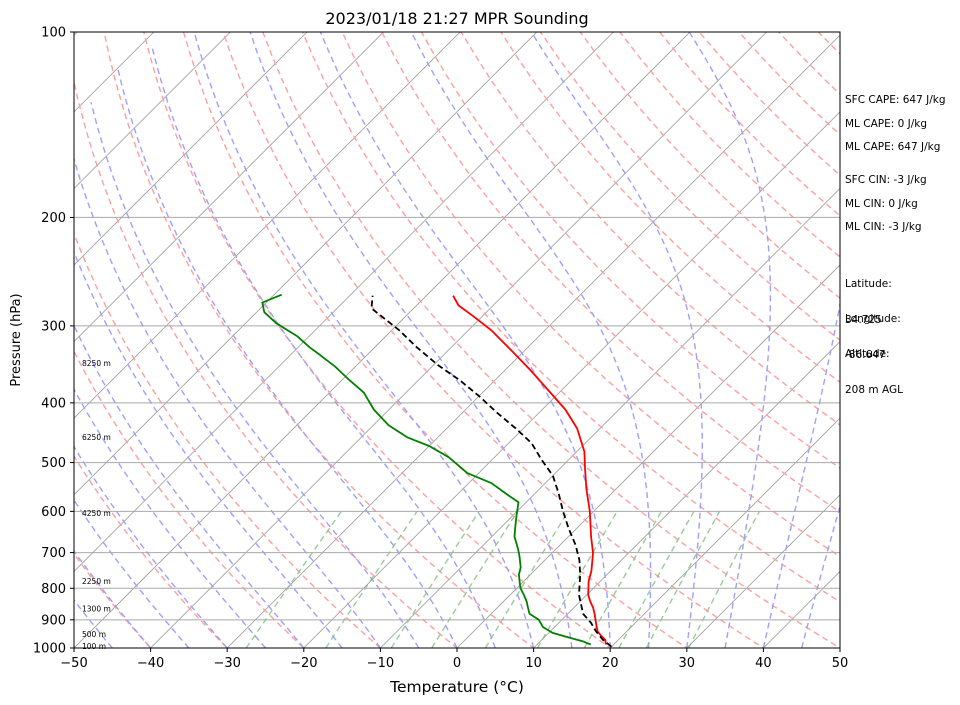 The height and width of the screenshot is (705, 960). I want to click on latitude-value: 34.725, so click(863, 320).